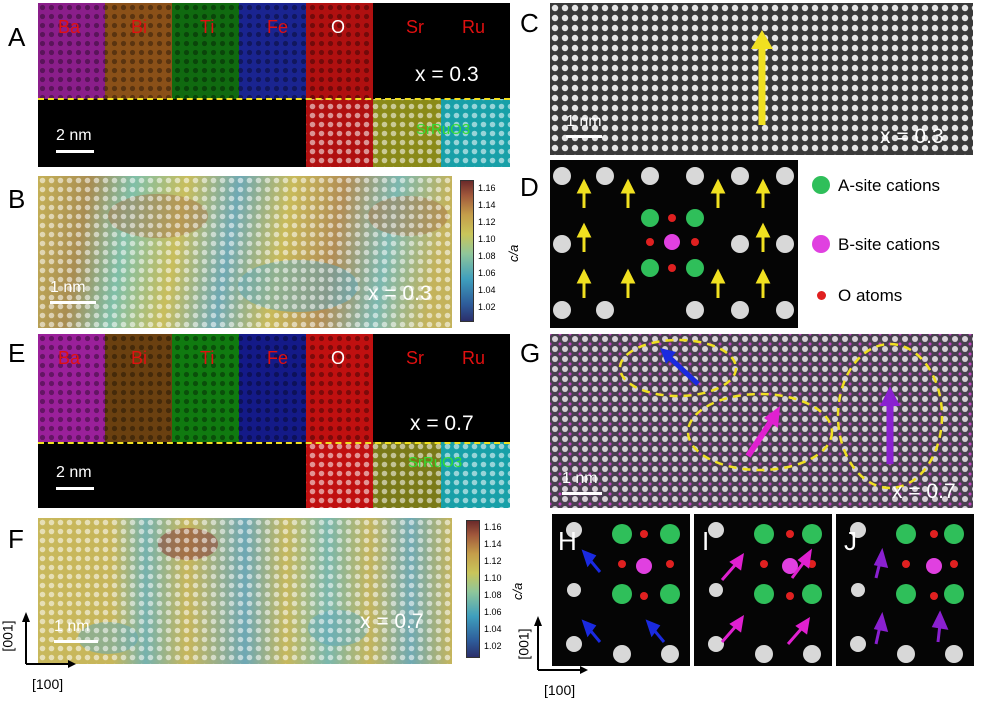 This screenshot has height=707, width=988. I want to click on panel-h-letter: H, so click(567, 541).